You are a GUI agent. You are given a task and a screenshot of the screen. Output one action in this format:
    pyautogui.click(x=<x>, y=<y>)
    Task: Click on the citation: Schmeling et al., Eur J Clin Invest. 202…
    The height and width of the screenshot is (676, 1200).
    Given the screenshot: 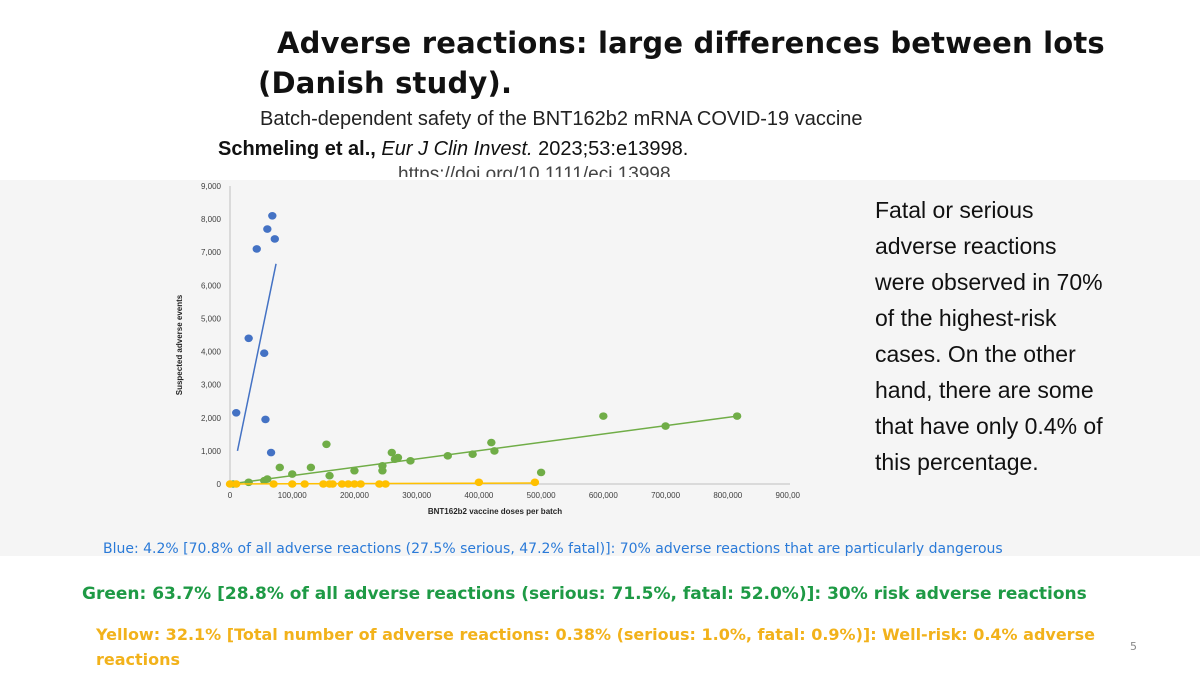 What is the action you would take?
    pyautogui.click(x=453, y=149)
    